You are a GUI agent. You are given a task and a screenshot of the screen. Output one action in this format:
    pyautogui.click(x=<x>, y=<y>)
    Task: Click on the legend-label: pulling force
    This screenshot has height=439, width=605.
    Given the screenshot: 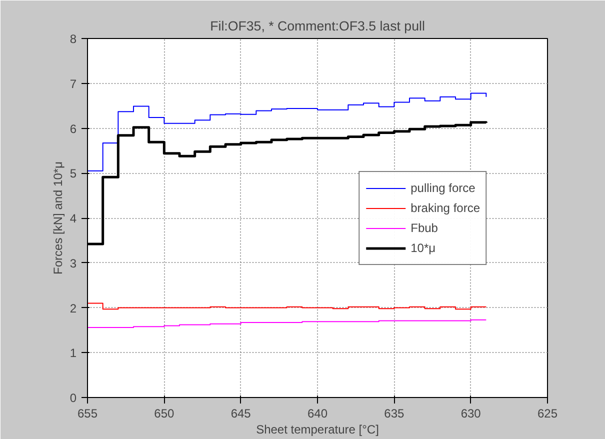 What is the action you would take?
    pyautogui.click(x=443, y=187)
    